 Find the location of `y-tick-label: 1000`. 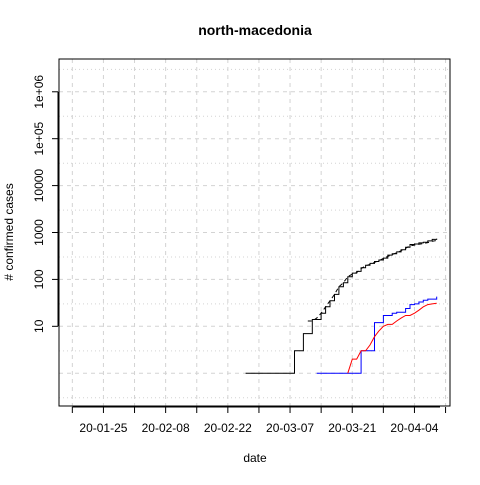

y-tick-label: 1000 is located at coordinates (39, 232).